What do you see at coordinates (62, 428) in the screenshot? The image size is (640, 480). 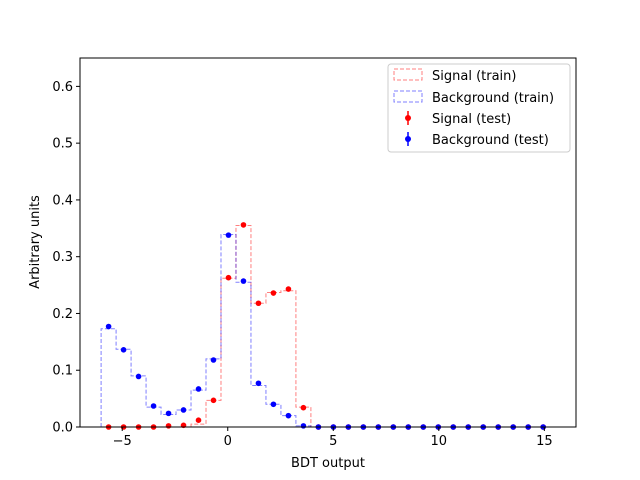 I see `y-tick-label: 0.0` at bounding box center [62, 428].